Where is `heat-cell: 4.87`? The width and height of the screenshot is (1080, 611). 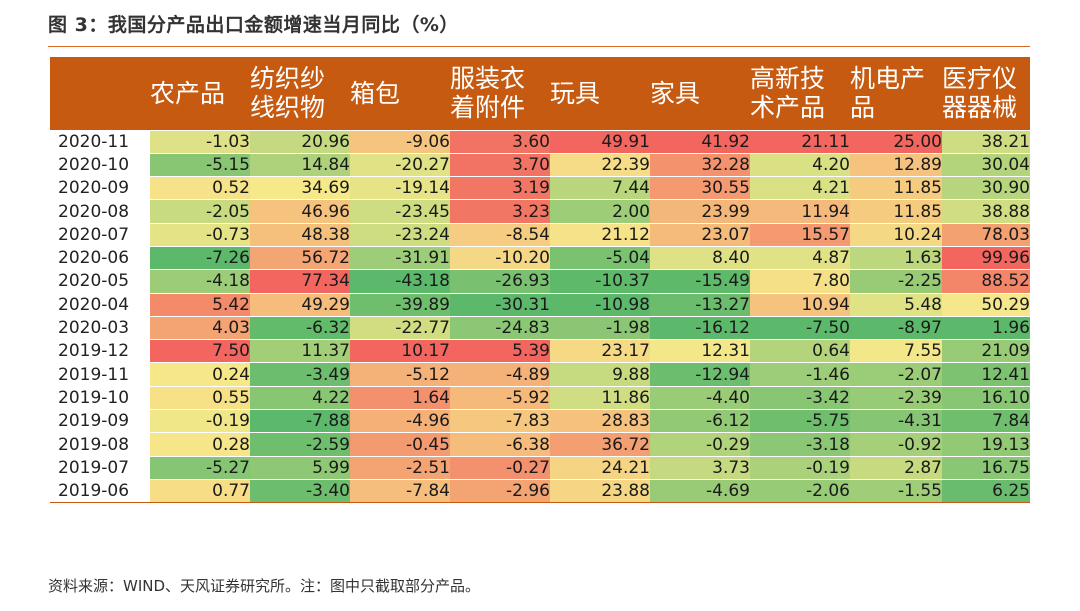
heat-cell: 4.87 is located at coordinates (800, 257).